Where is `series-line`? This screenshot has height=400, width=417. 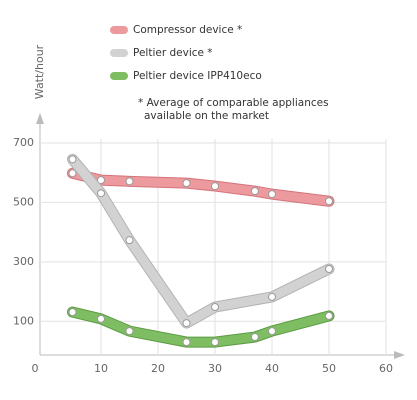
series-line is located at coordinates (201, 187).